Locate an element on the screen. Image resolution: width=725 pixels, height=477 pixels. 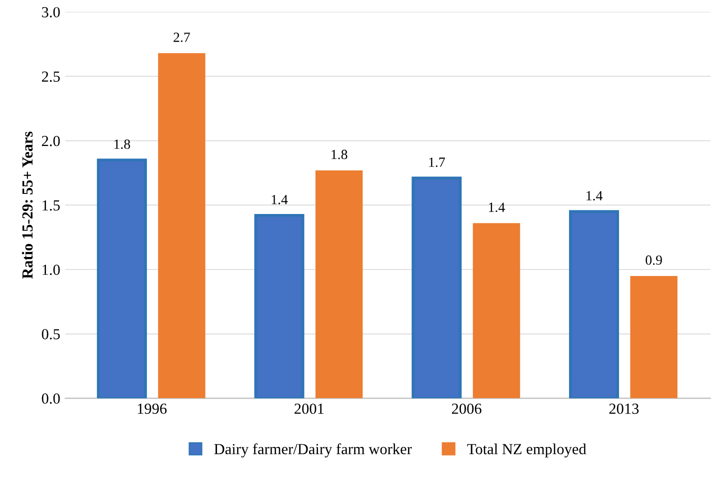
text: 1.0 is located at coordinates (51, 270).